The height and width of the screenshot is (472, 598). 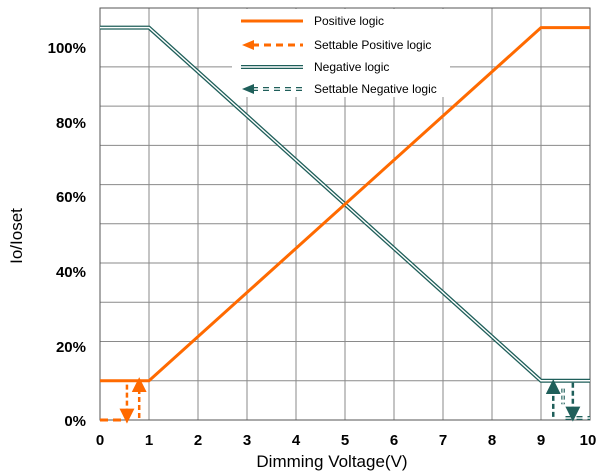 What do you see at coordinates (375, 89) in the screenshot?
I see `legend-label-settable-negative: Settable Negative logic` at bounding box center [375, 89].